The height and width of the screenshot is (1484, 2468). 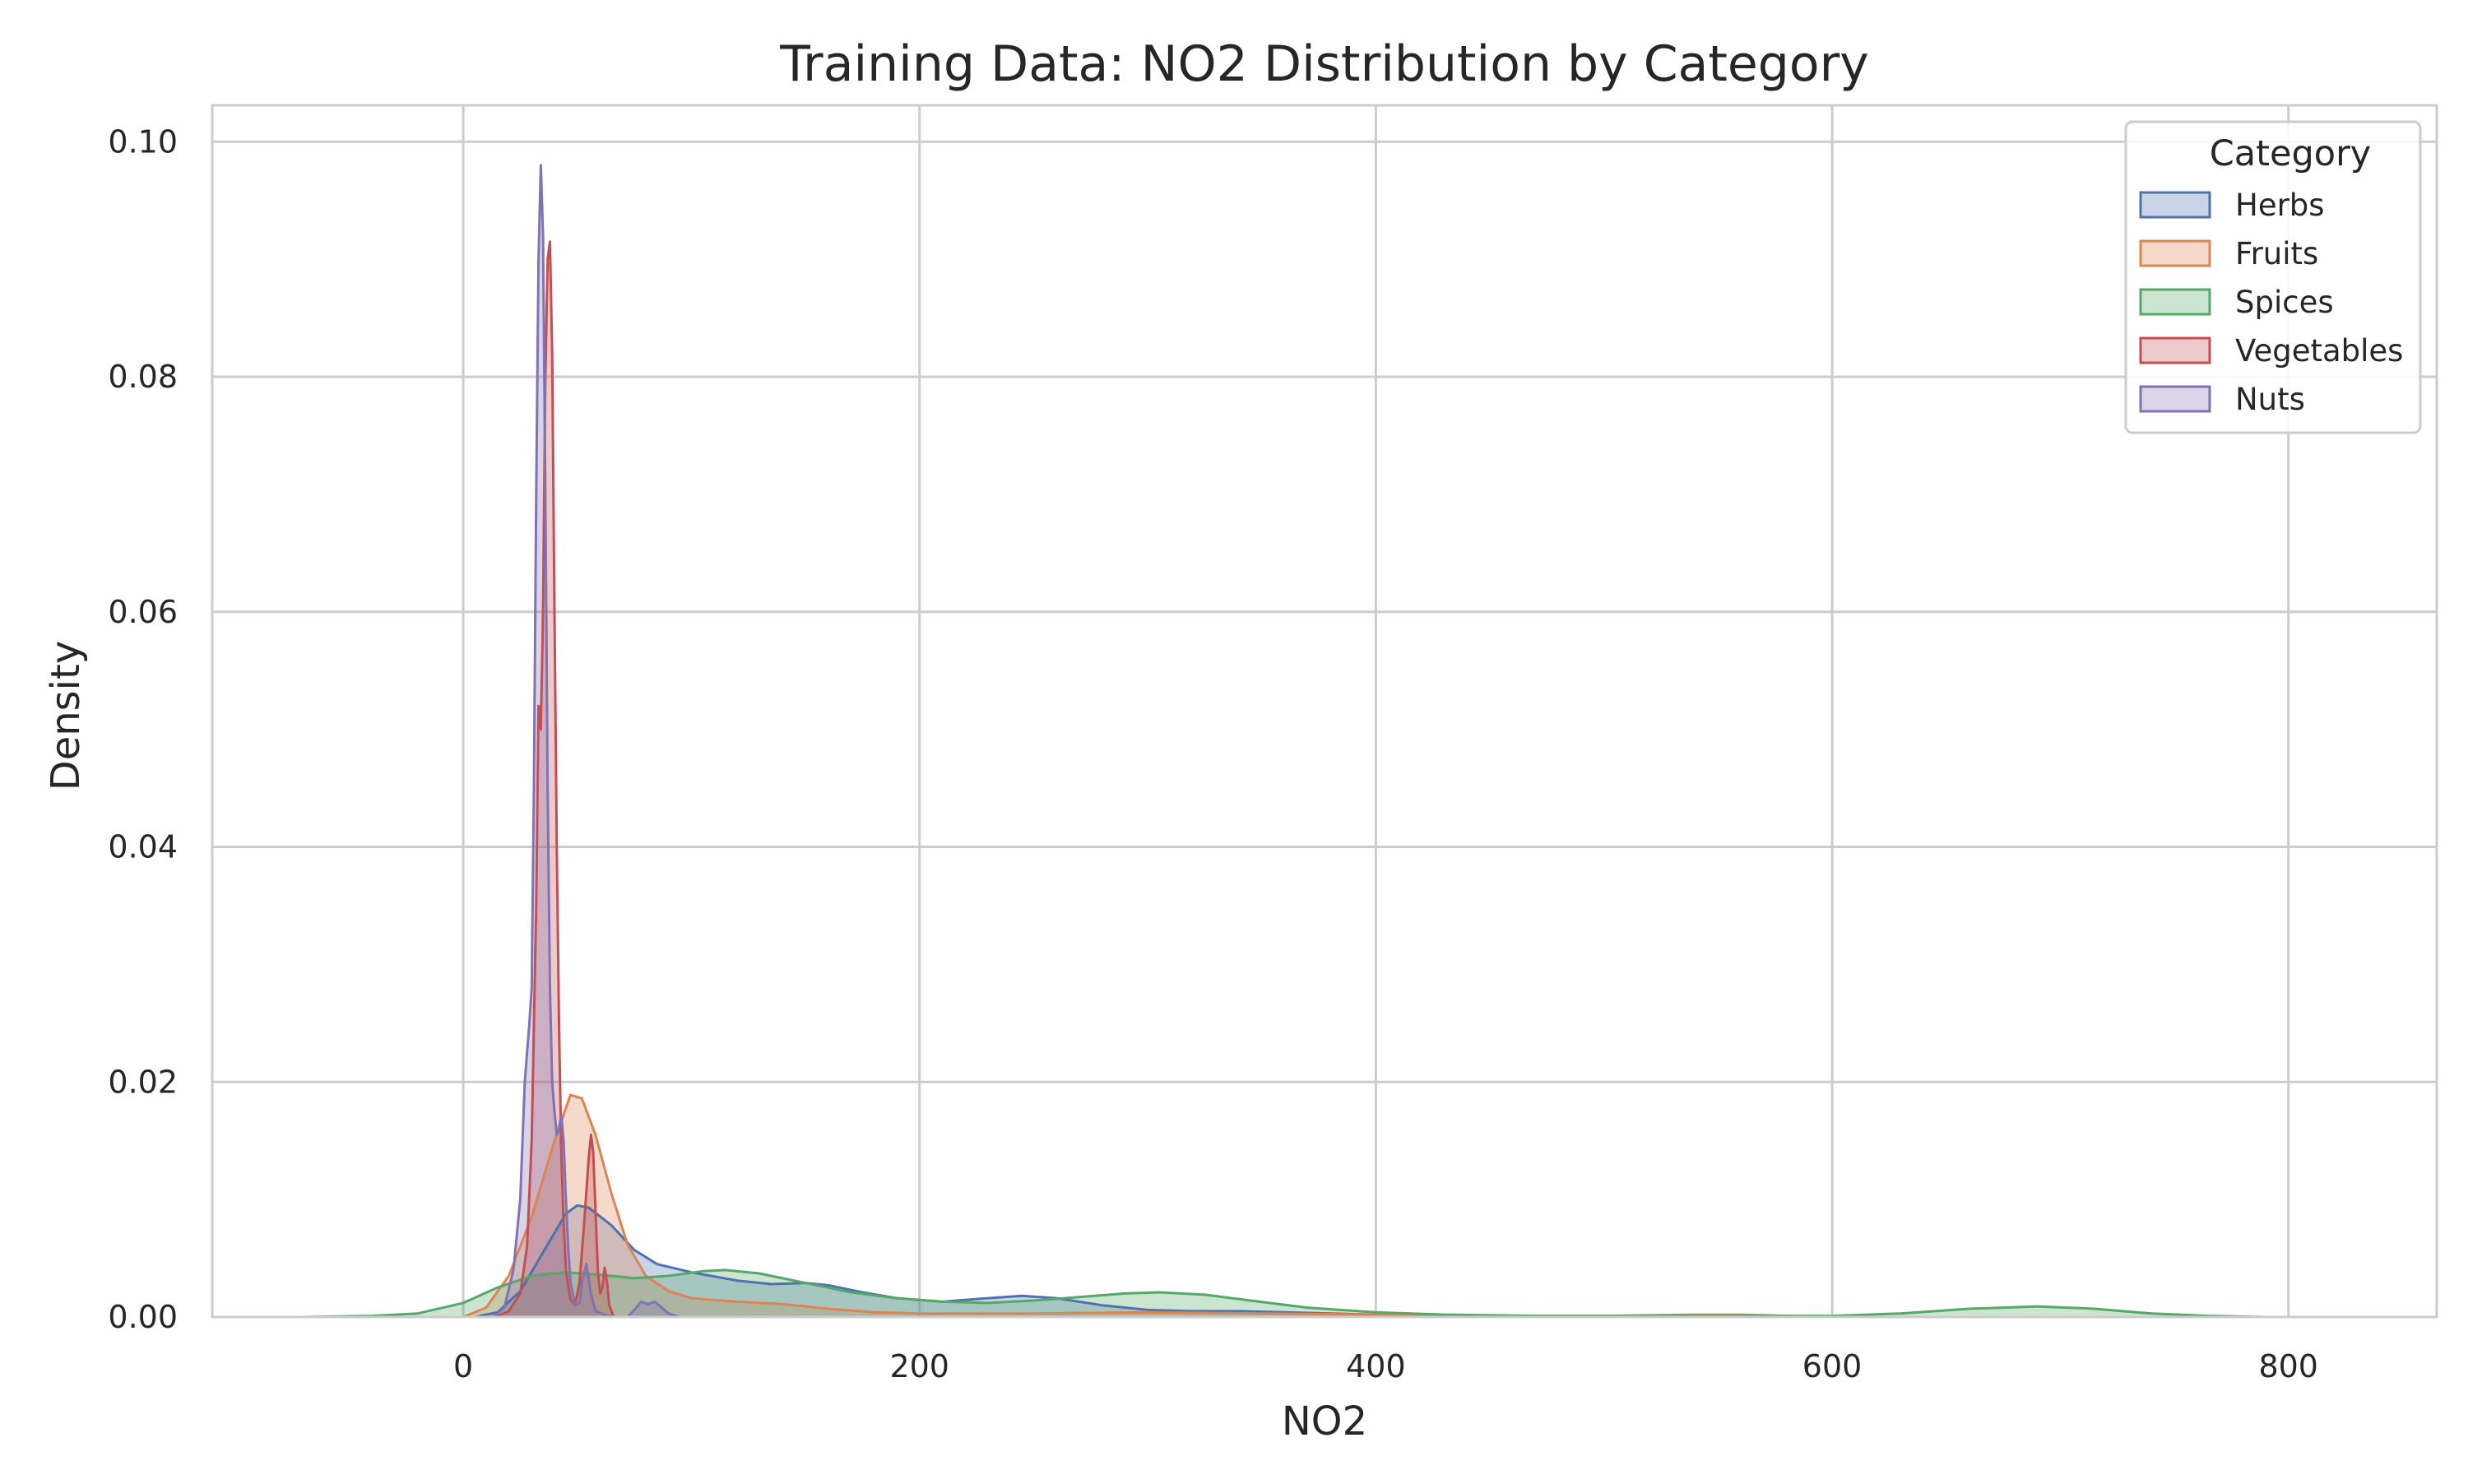 What do you see at coordinates (66, 716) in the screenshot?
I see `y-axis-label: Density` at bounding box center [66, 716].